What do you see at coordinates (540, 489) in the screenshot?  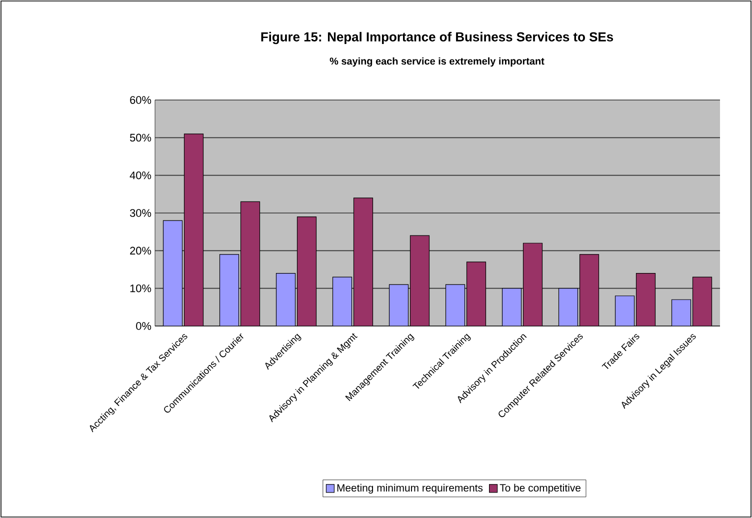 I see `legend-label: To be competitive` at bounding box center [540, 489].